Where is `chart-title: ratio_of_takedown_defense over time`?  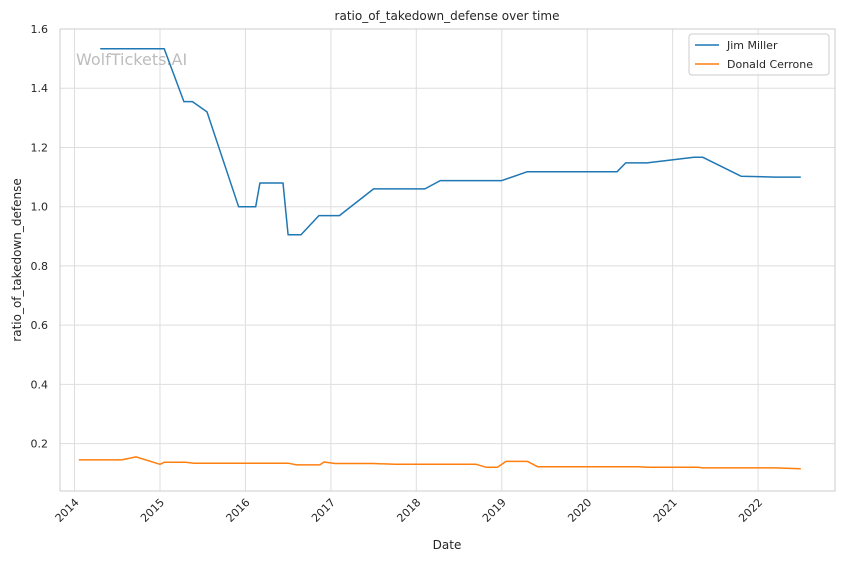
chart-title: ratio_of_takedown_defense over time is located at coordinates (447, 16).